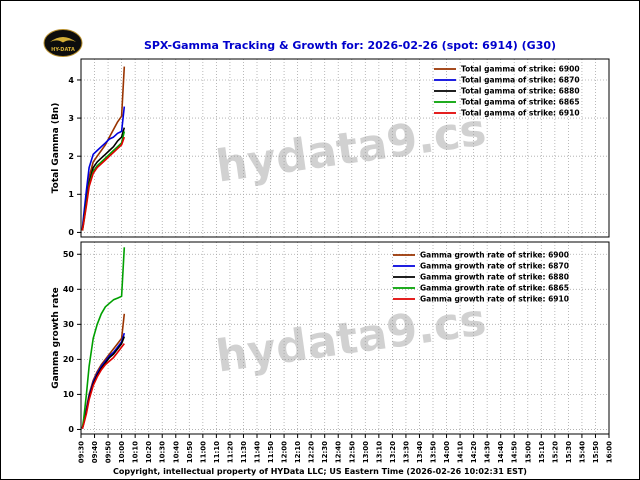 The image size is (640, 480). Describe the element at coordinates (434, 452) in the screenshot. I see `xtick-label: 13:50` at that location.